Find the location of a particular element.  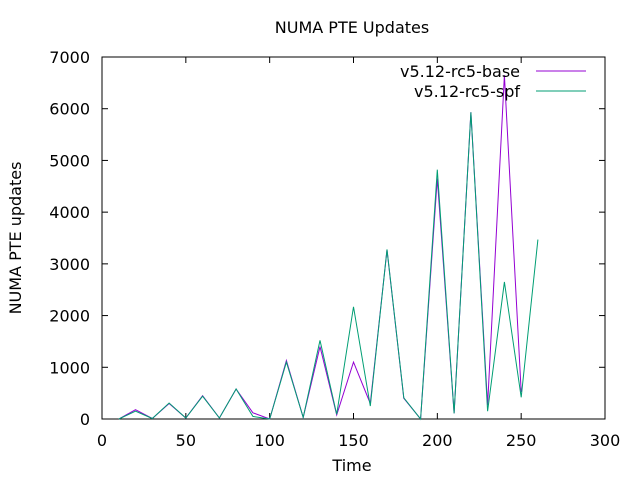

x-axis-label: Time is located at coordinates (351, 465).